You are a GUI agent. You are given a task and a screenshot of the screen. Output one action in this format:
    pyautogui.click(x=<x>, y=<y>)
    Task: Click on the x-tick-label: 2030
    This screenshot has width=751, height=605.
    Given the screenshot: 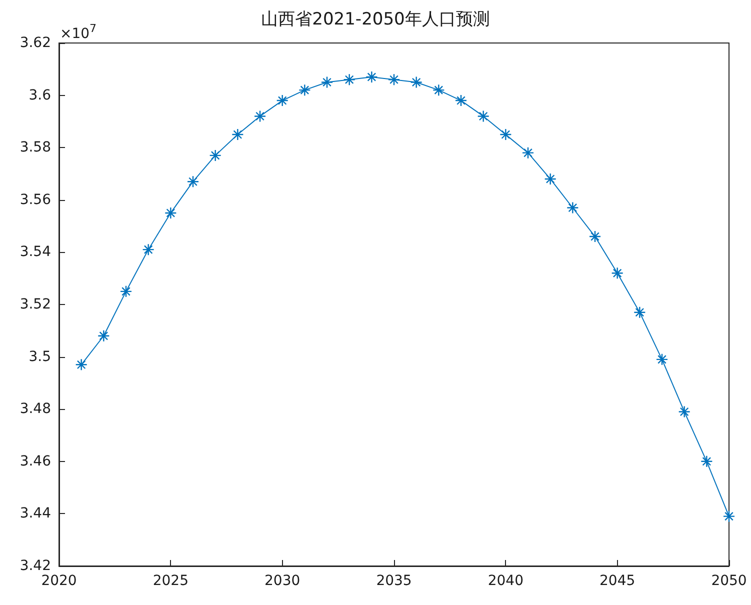 What is the action you would take?
    pyautogui.click(x=282, y=581)
    